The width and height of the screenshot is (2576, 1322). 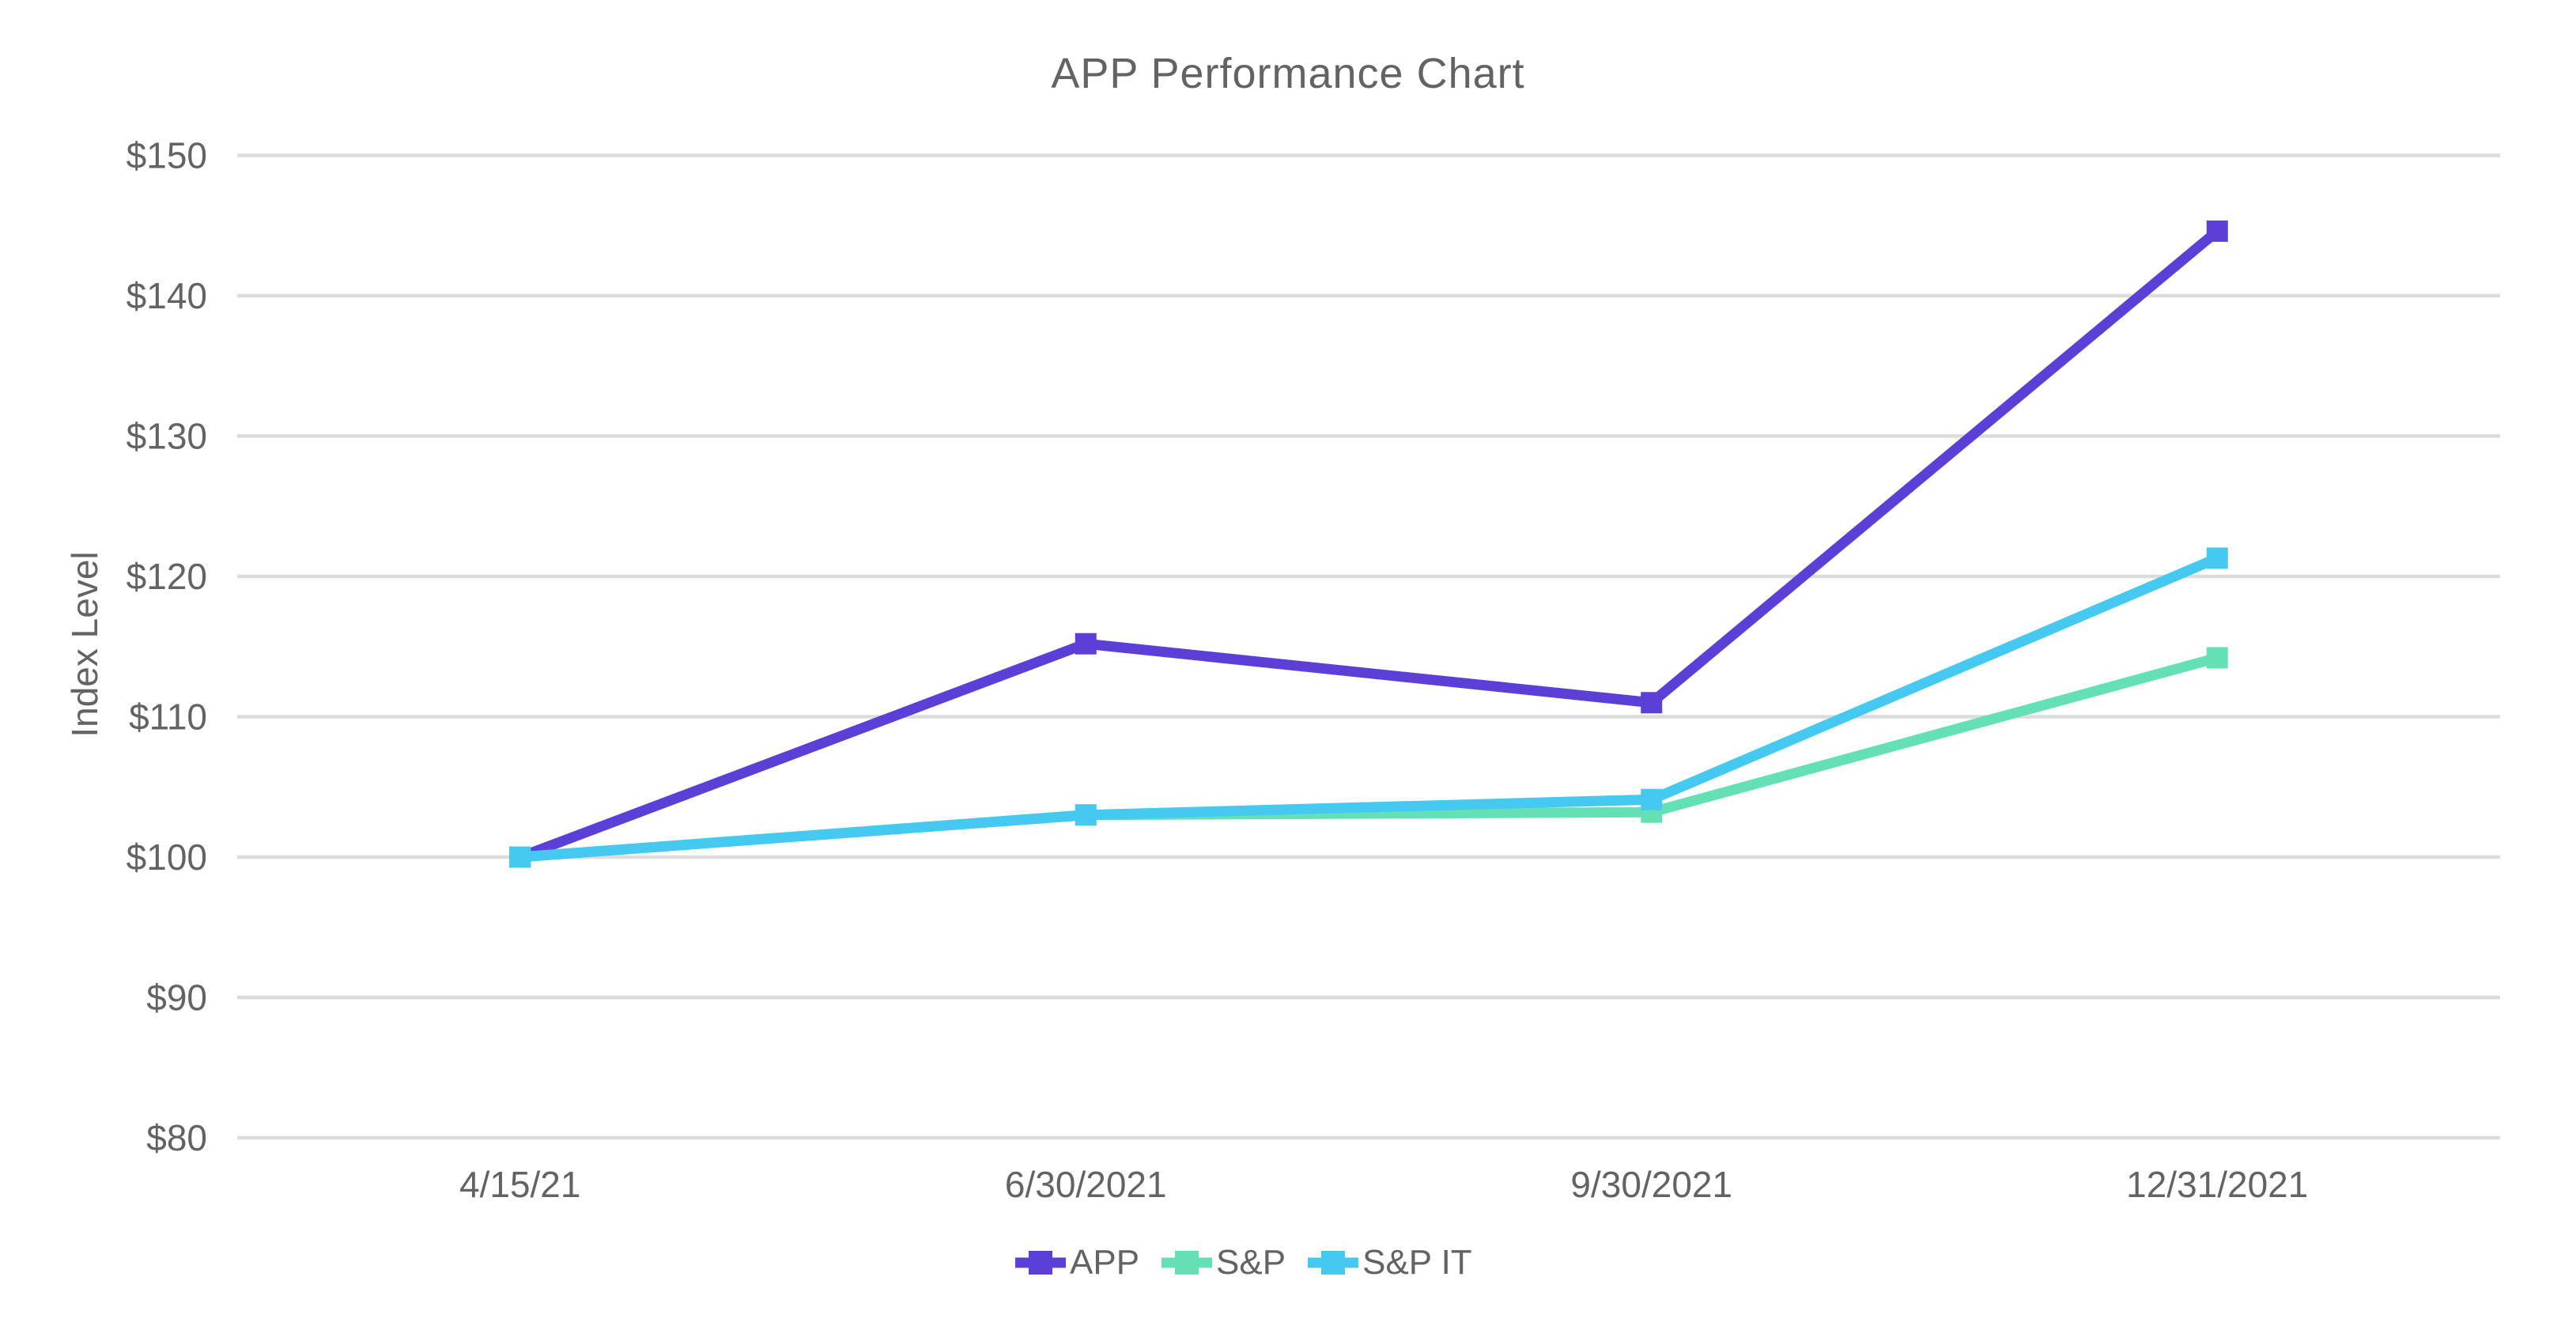 I want to click on y-axis-title: Index Level, so click(x=84, y=644).